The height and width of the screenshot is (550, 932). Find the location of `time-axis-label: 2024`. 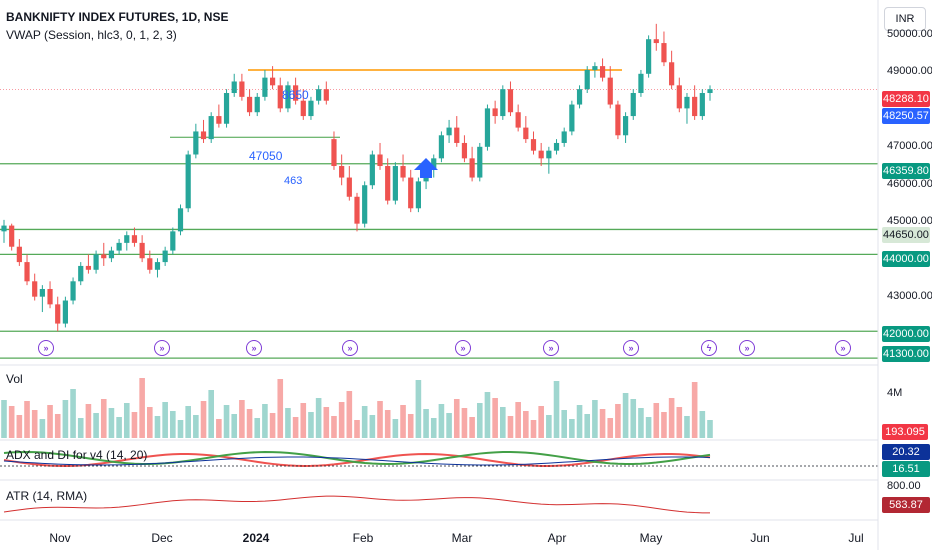

time-axis-label: 2024 is located at coordinates (256, 538).